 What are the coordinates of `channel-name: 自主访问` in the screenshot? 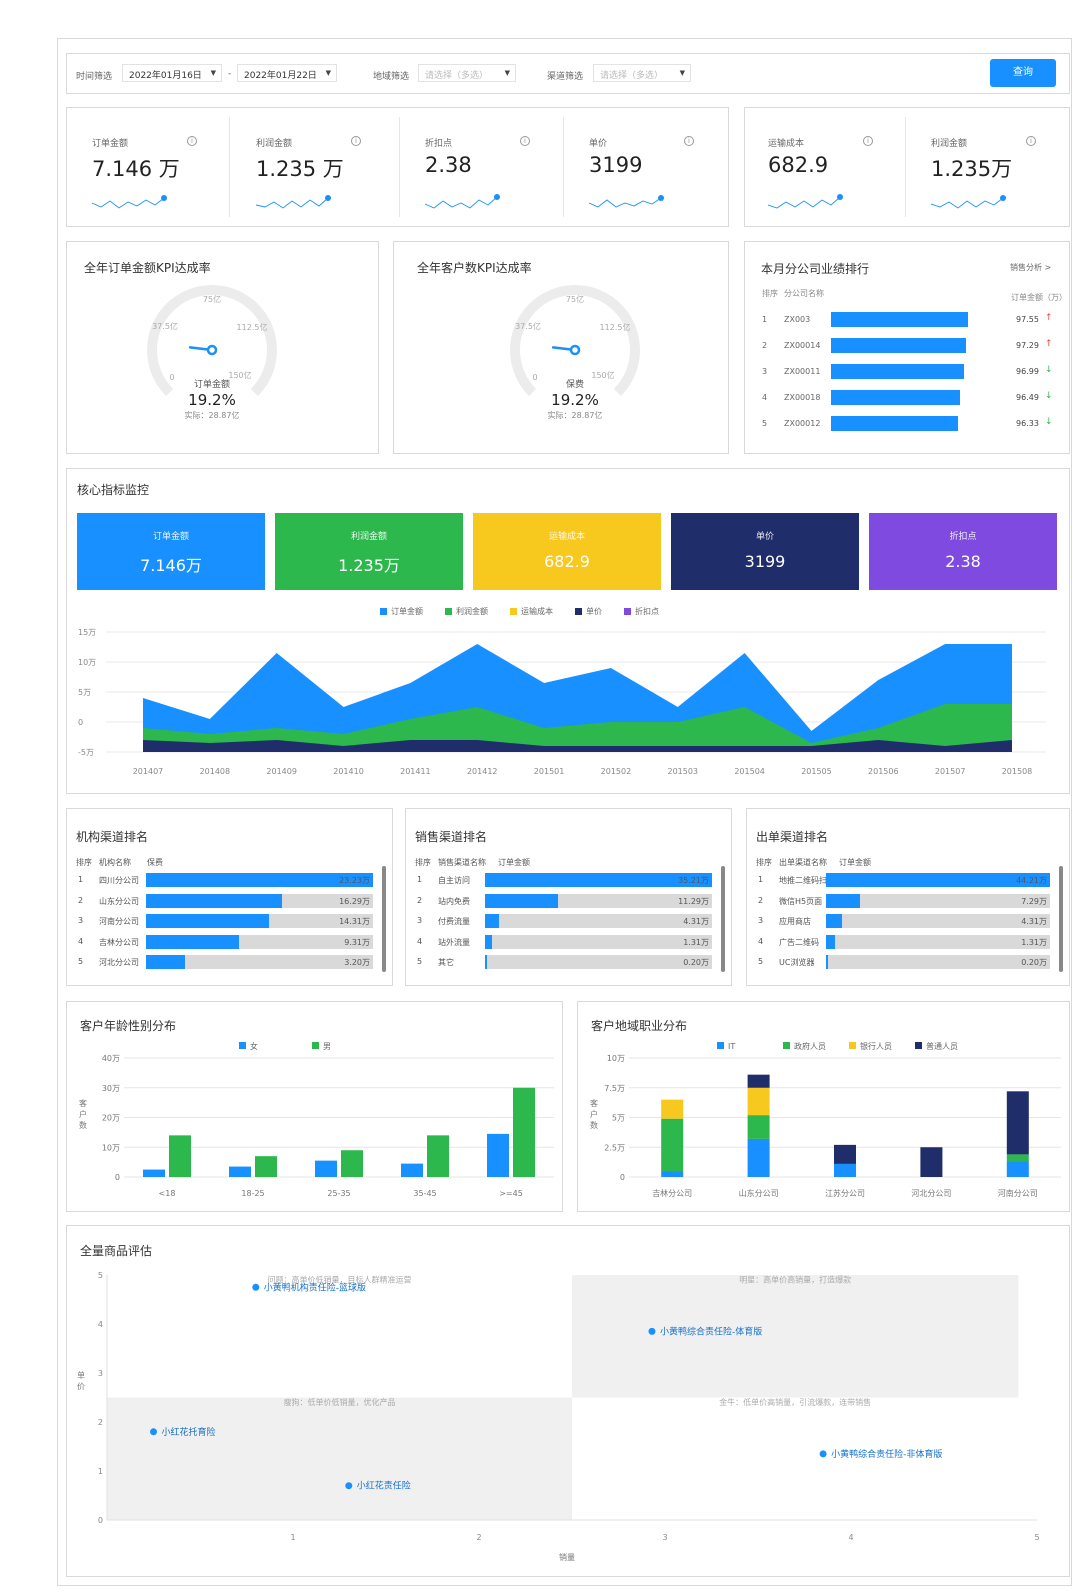 It's located at (454, 880).